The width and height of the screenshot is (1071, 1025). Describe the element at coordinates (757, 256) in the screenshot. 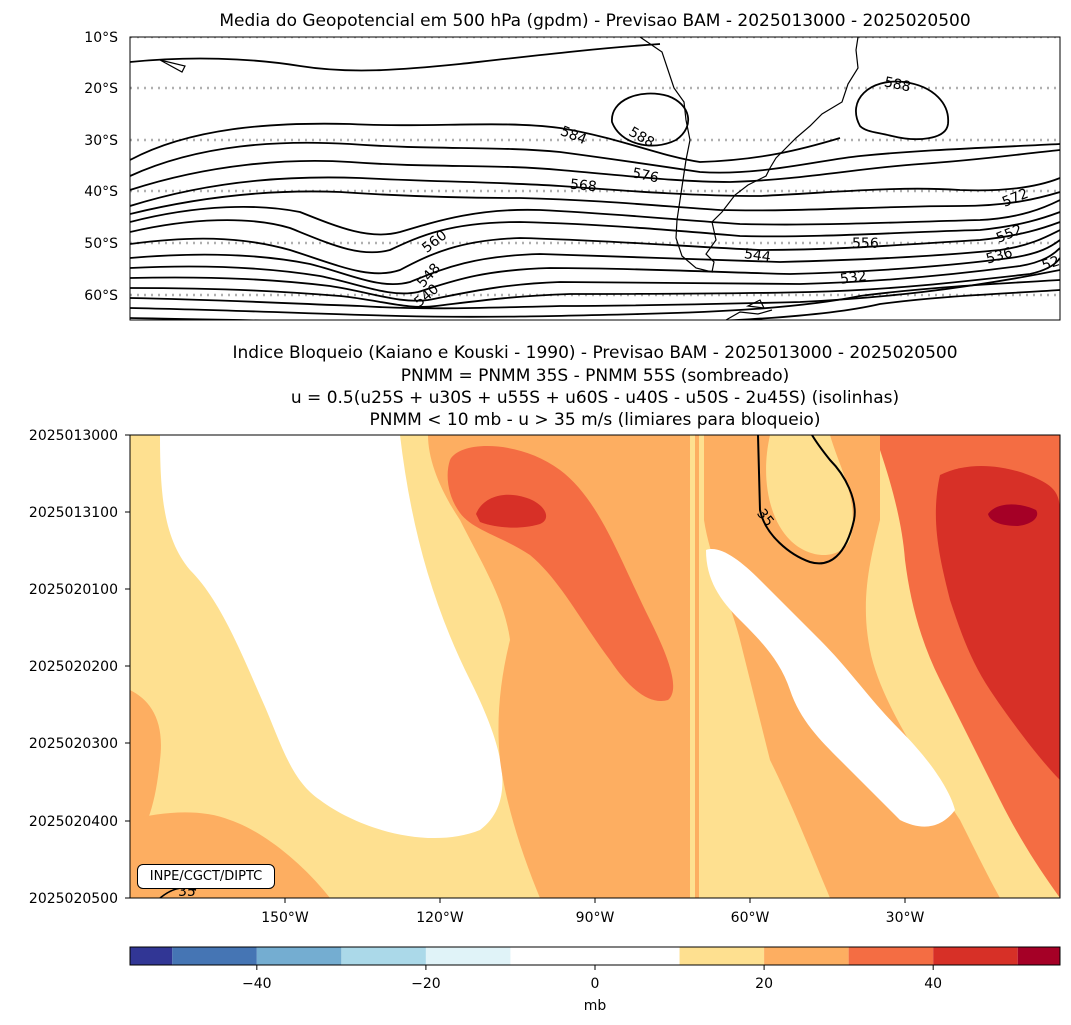

I see `contour-label-544: 544` at that location.